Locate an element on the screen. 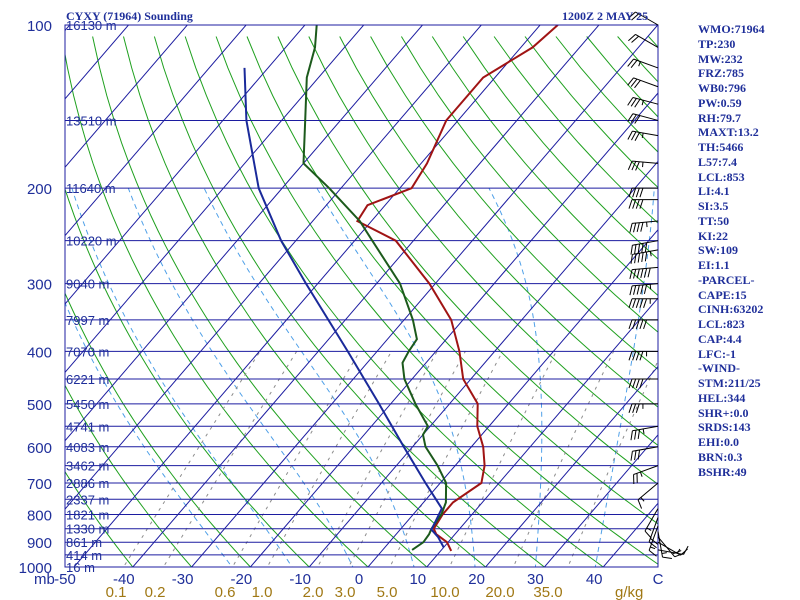  mixing-ratio-unit: g/kg is located at coordinates (629, 592).